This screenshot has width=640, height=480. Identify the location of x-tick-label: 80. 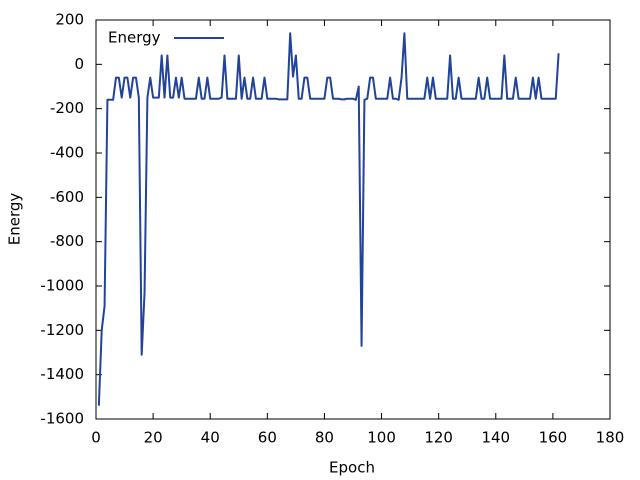
(324, 438).